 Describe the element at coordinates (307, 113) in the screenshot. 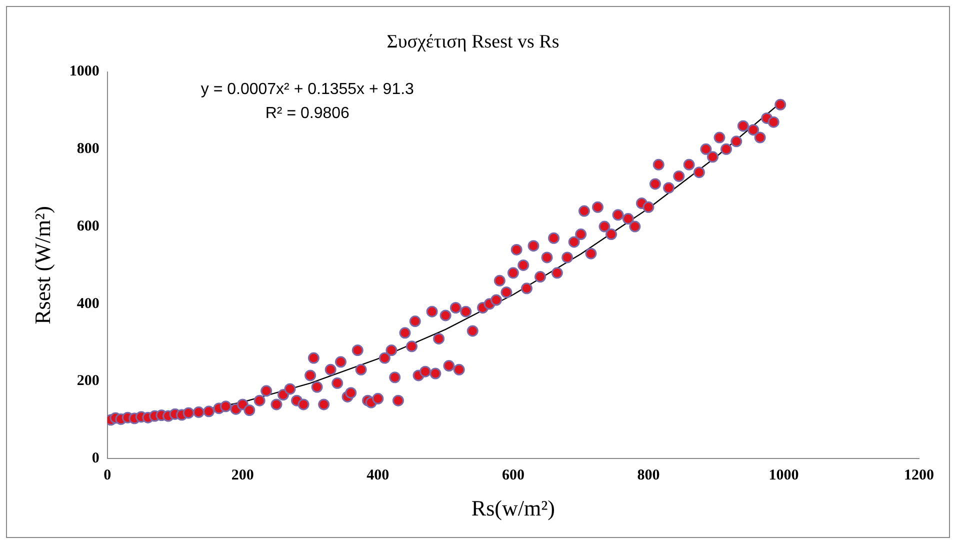

I see `annotation: R² = 0.9806` at that location.